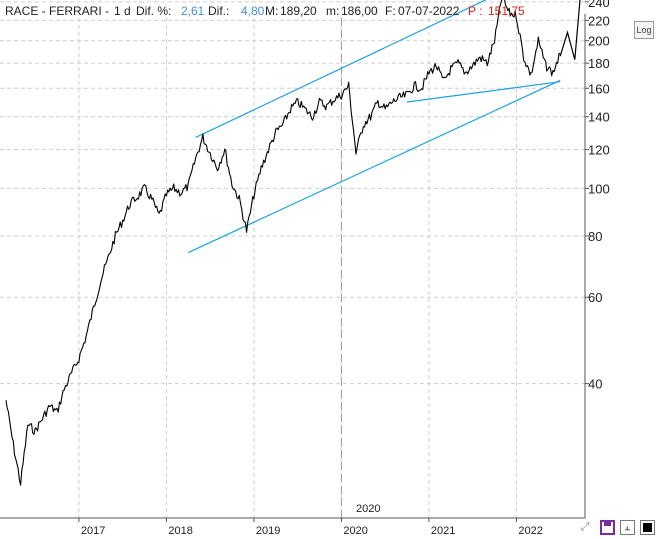  What do you see at coordinates (271, 11) in the screenshot?
I see `max-label: M:` at bounding box center [271, 11].